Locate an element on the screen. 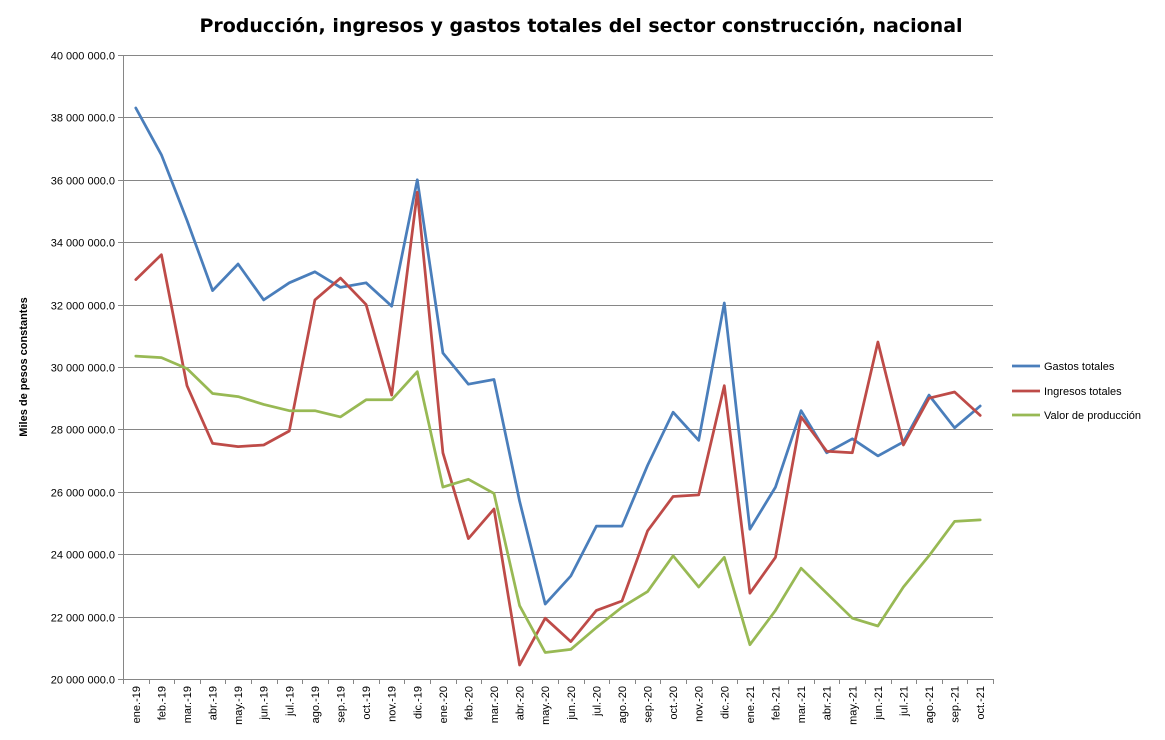 This screenshot has width=1165, height=740. x-tick-label: dic.-20 is located at coordinates (725, 702).